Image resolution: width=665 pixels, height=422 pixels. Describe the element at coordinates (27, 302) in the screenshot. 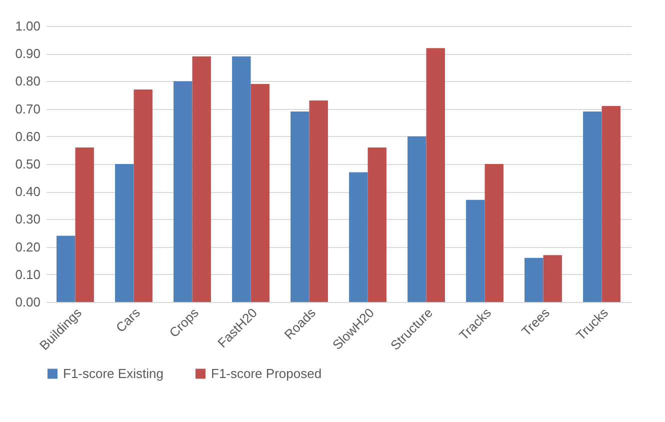

I see `y-tick-label: 0.00` at that location.